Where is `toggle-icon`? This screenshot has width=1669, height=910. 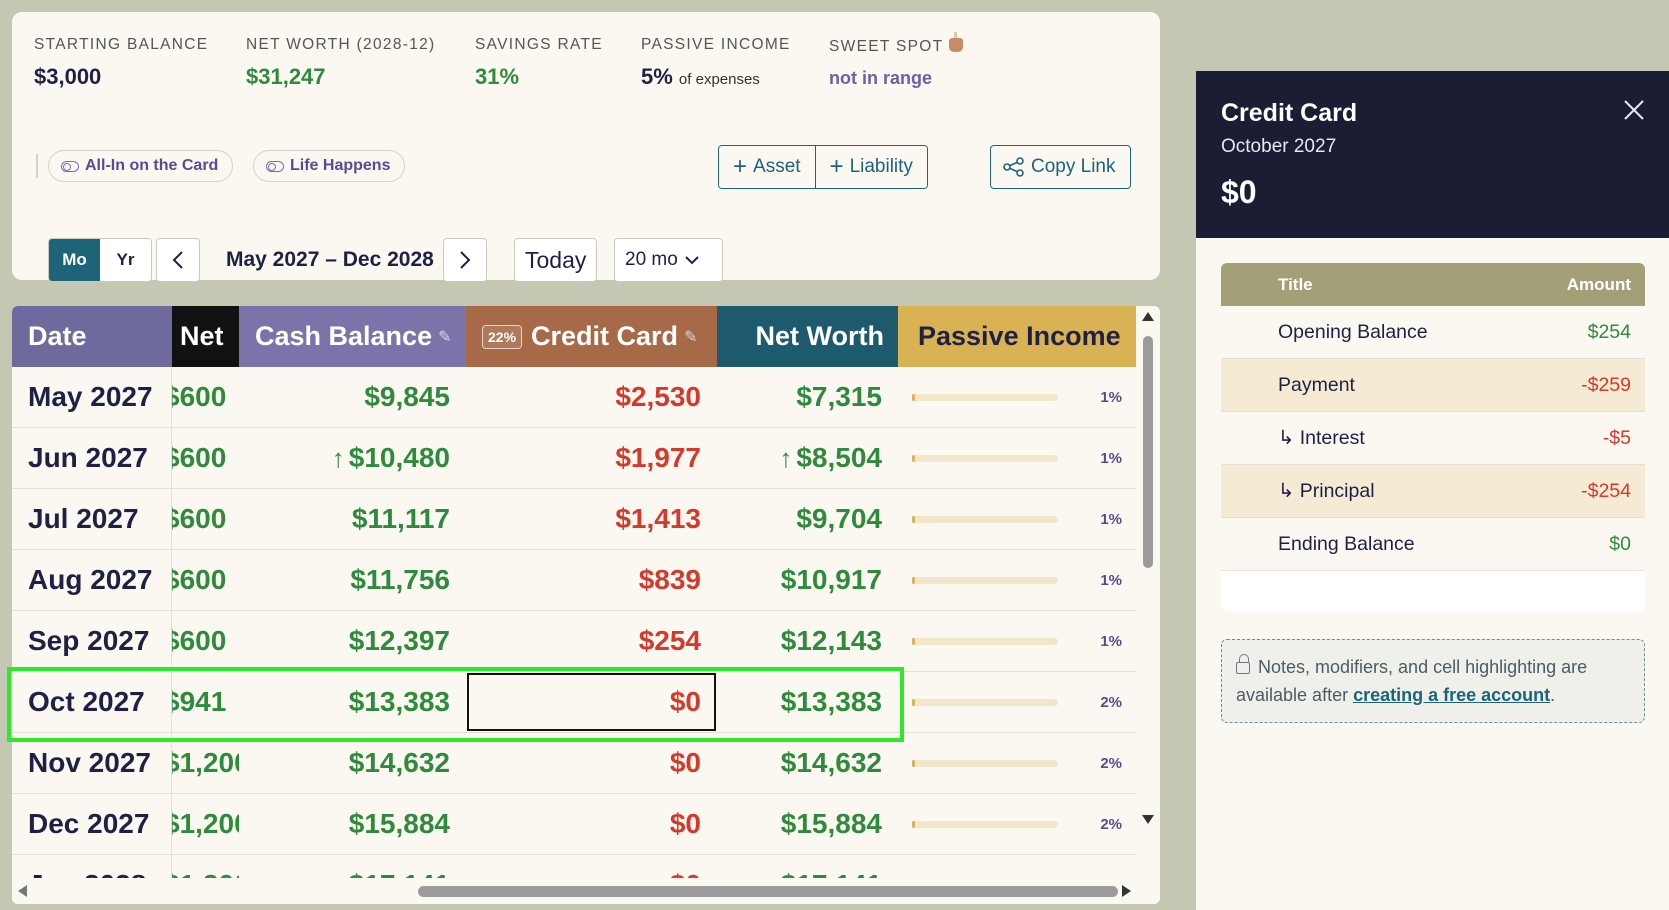 toggle-icon is located at coordinates (70, 166).